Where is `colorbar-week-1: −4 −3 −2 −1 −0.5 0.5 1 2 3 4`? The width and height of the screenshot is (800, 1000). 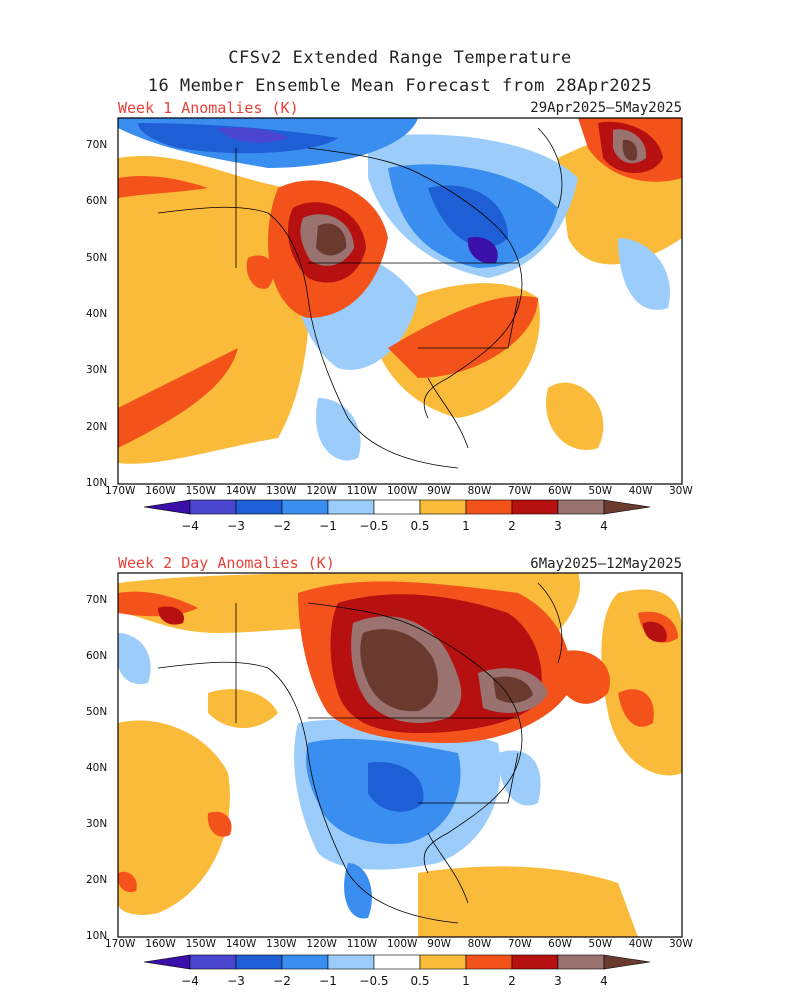
colorbar-week-1: −4 −3 −2 −1 −0.5 0.5 1 2 3 4 is located at coordinates (397, 516).